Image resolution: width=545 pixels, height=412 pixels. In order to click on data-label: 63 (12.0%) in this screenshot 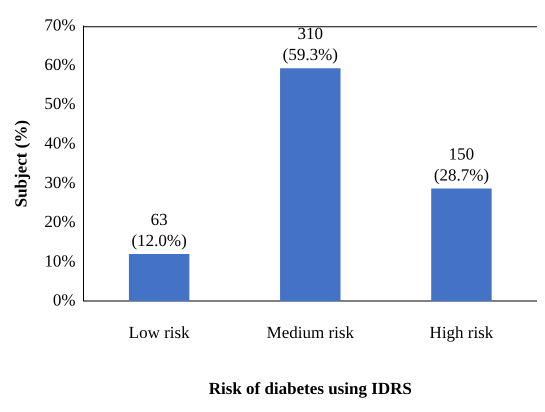, I will do `click(159, 230)`.